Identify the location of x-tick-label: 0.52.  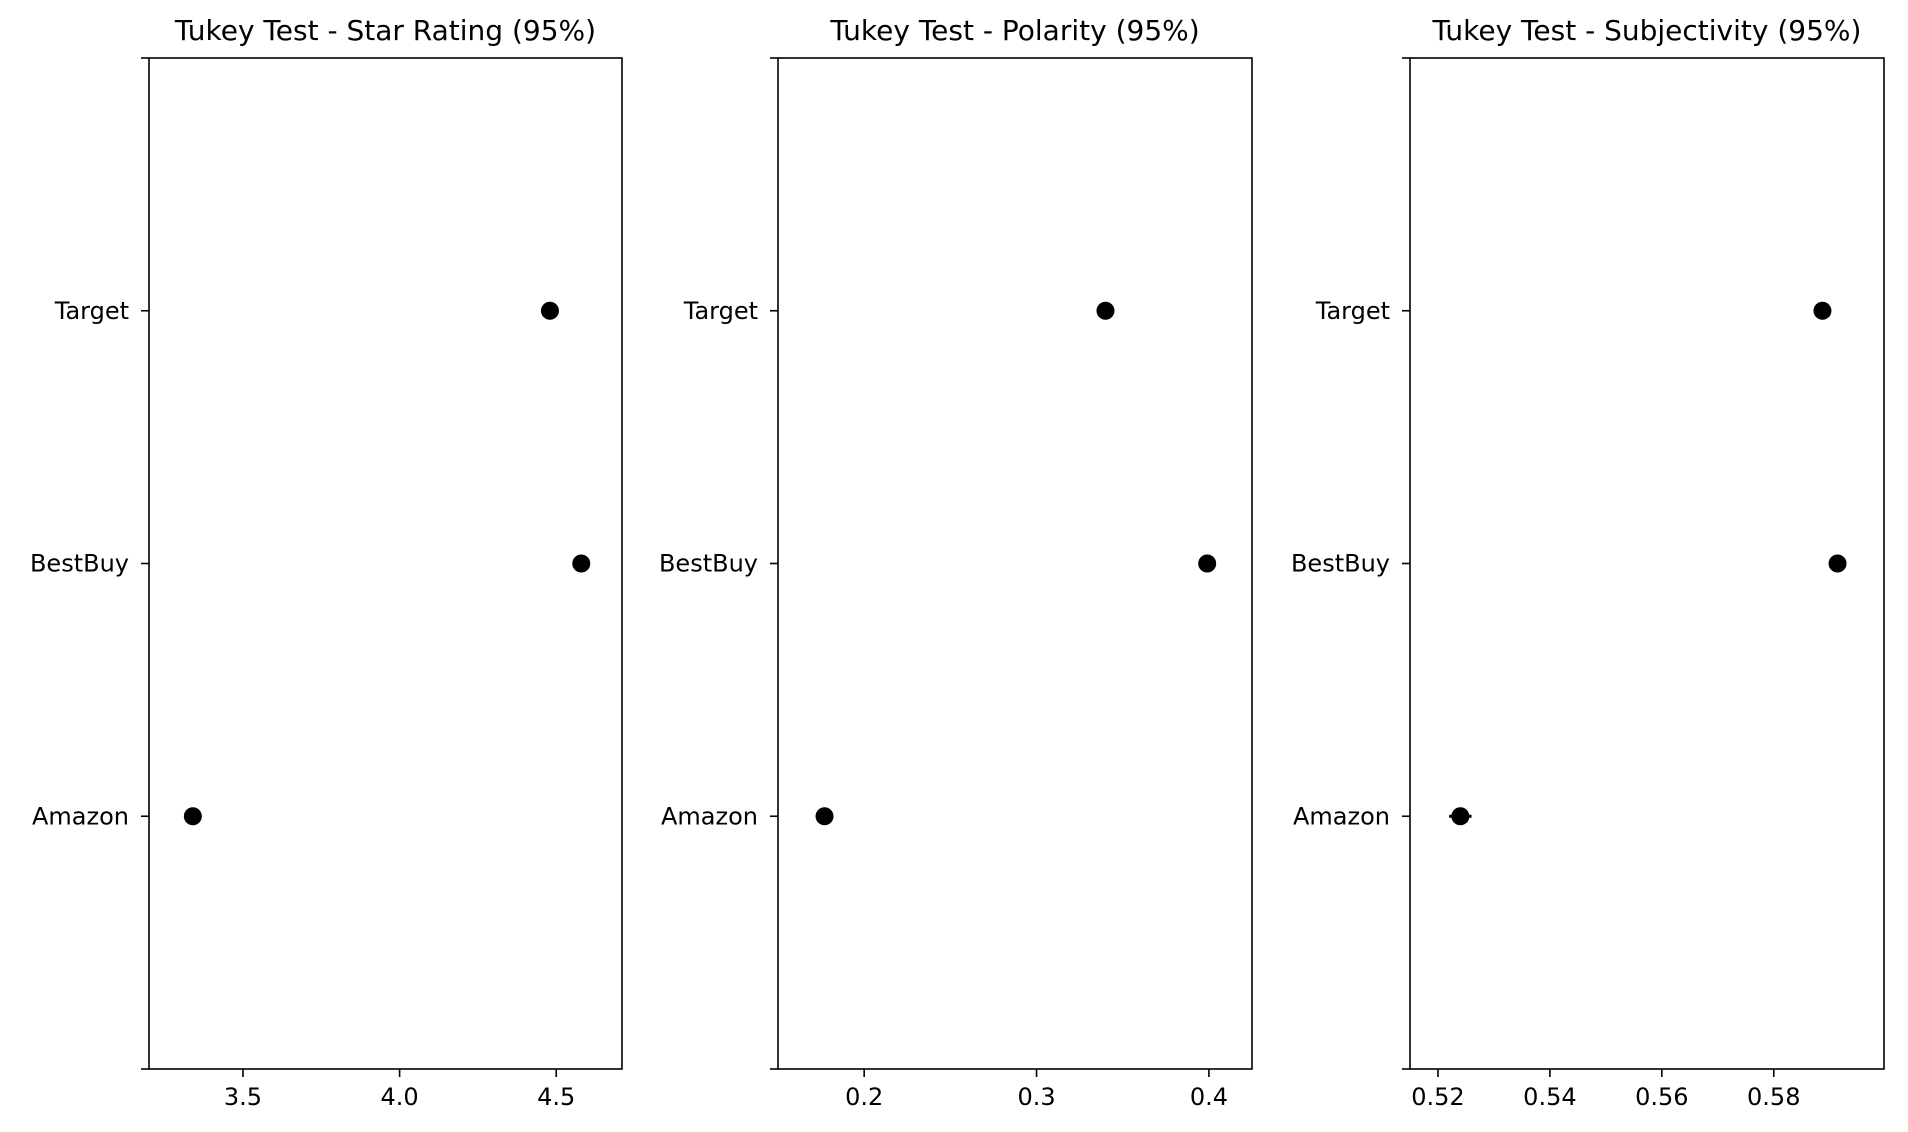
(1437, 1097).